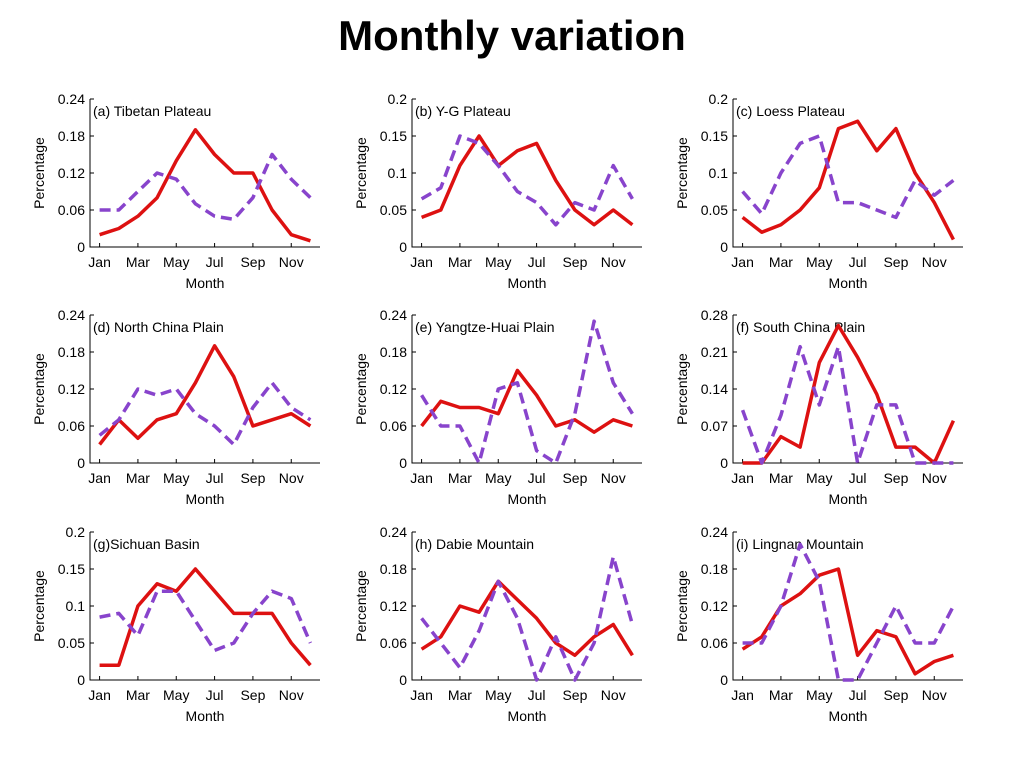  Describe the element at coordinates (714, 426) in the screenshot. I see `y-tick-label: 0.07` at that location.